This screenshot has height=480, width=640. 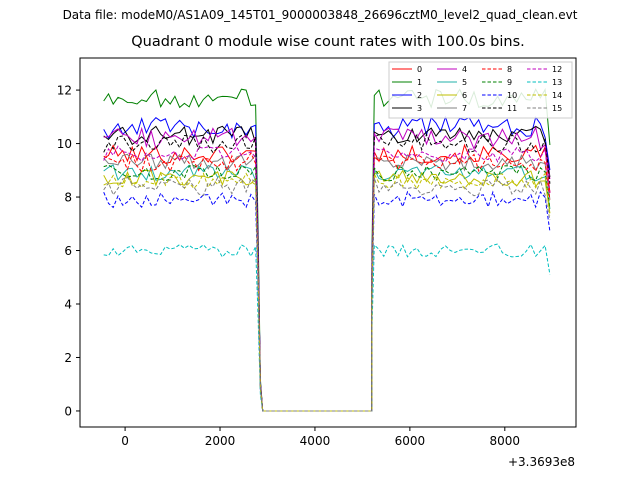 What do you see at coordinates (64, 91) in the screenshot?
I see `y-tick-label: 12` at bounding box center [64, 91].